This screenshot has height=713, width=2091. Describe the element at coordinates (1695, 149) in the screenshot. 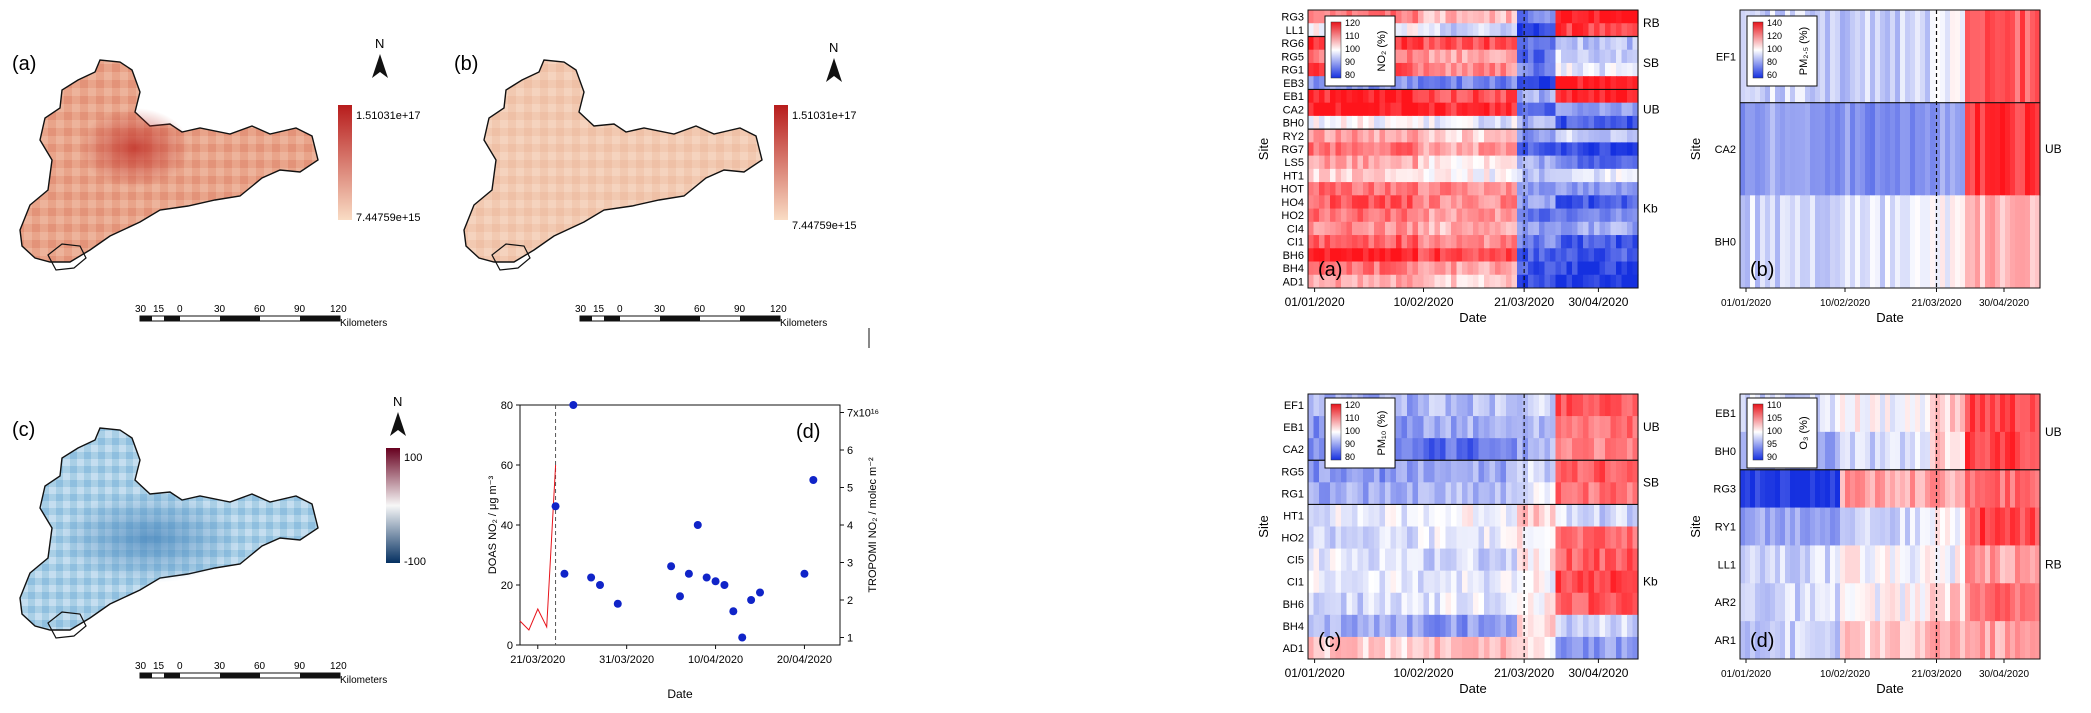

I see `y-axis-label: Site` at that location.